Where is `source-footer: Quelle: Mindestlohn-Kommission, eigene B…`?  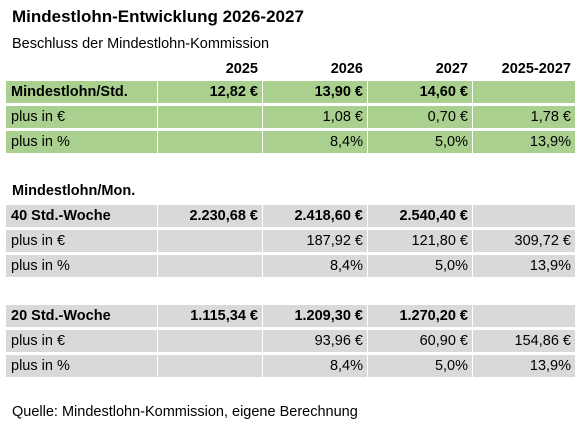
source-footer: Quelle: Mindestlohn-Kommission, eigene B… is located at coordinates (185, 412).